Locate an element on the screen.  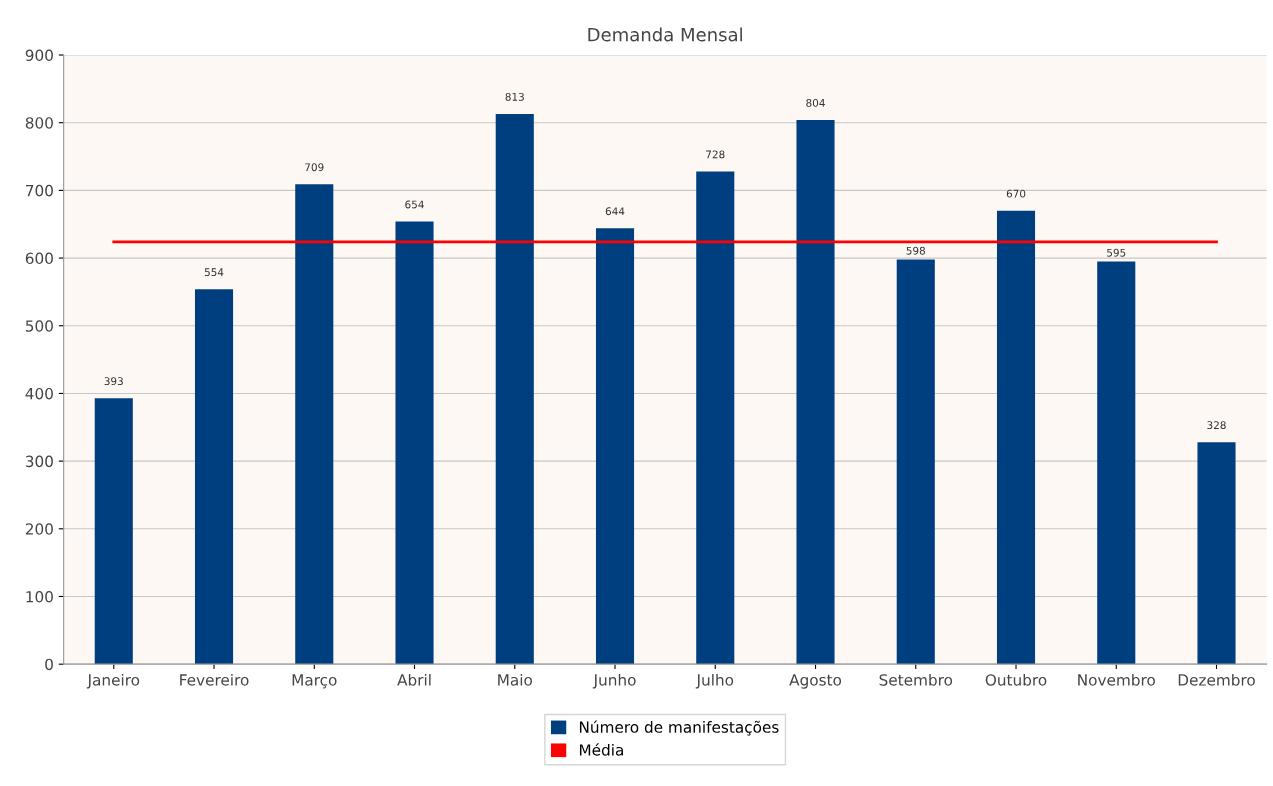
x-tick-label: Maio is located at coordinates (515, 679).